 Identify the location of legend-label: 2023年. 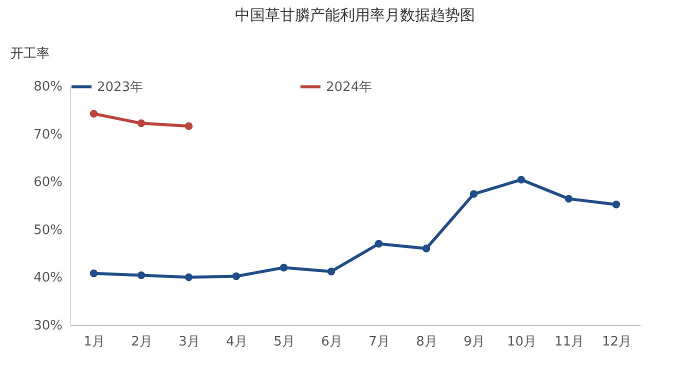
(120, 87).